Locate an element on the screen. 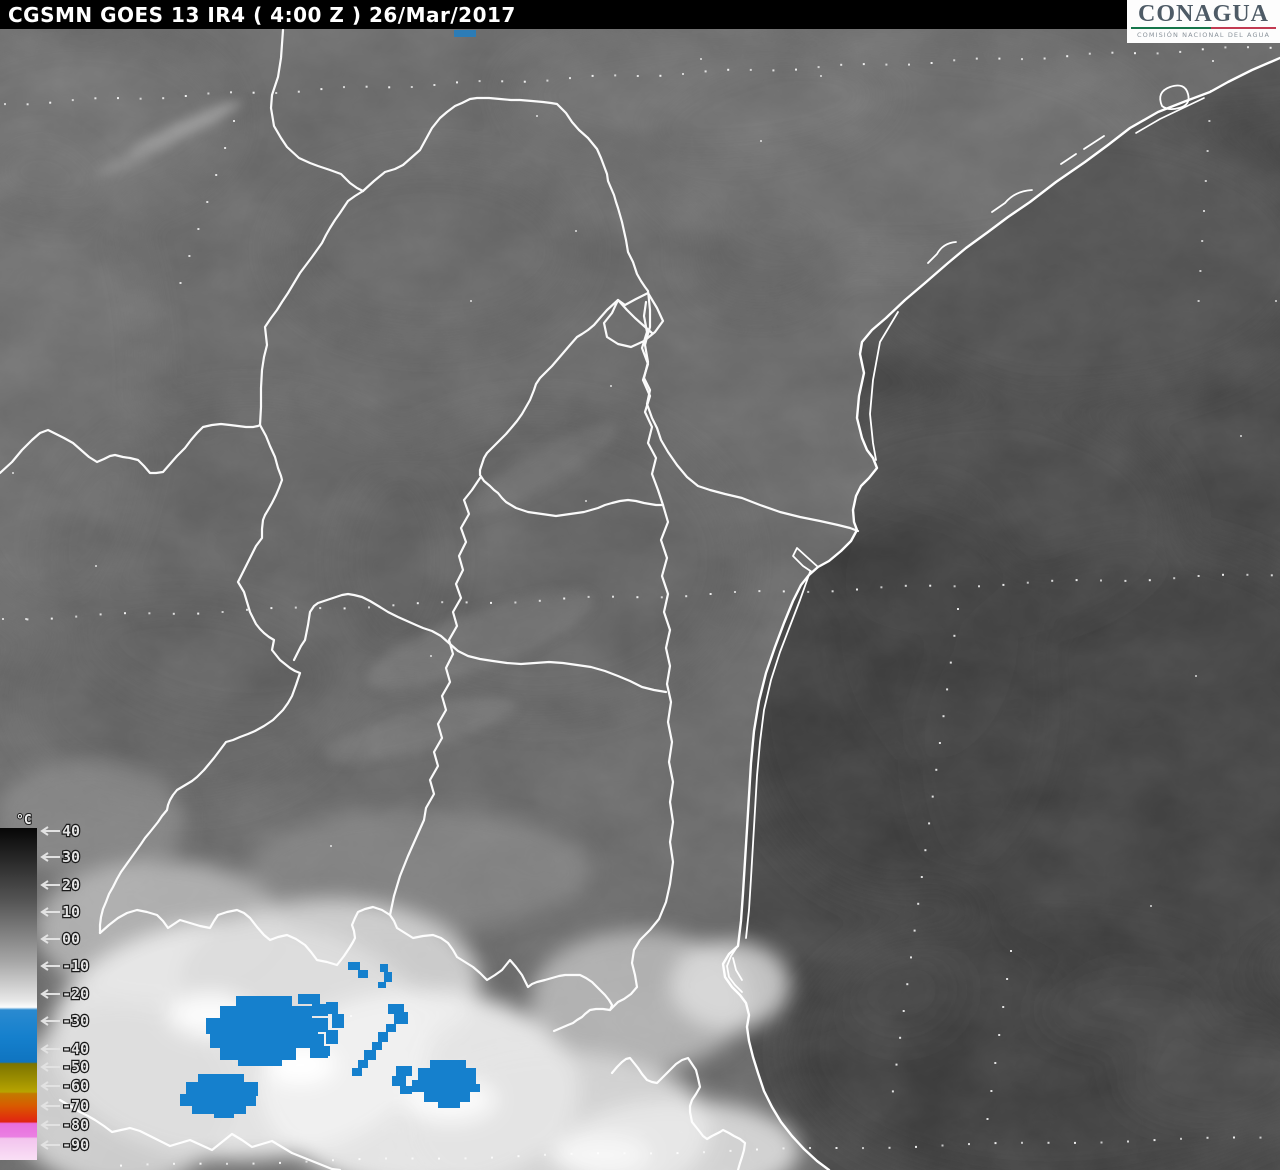 This screenshot has height=1170, width=1280. conagua-logo-title: CONAGUA is located at coordinates (1203, 14).